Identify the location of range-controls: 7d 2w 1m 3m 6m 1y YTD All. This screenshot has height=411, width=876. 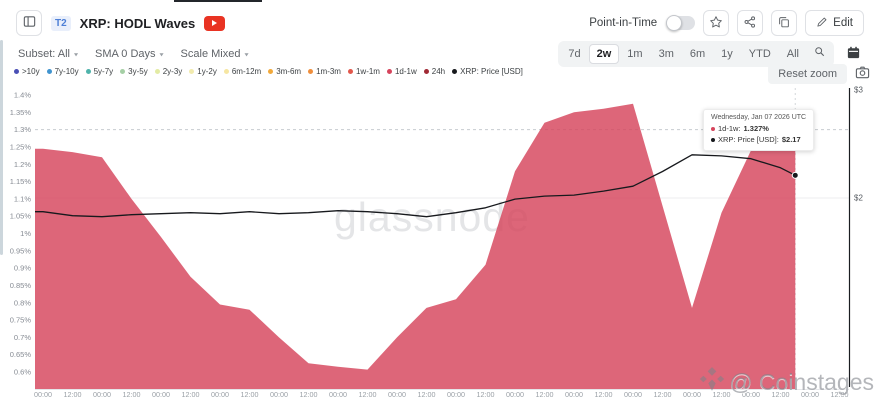
(711, 54).